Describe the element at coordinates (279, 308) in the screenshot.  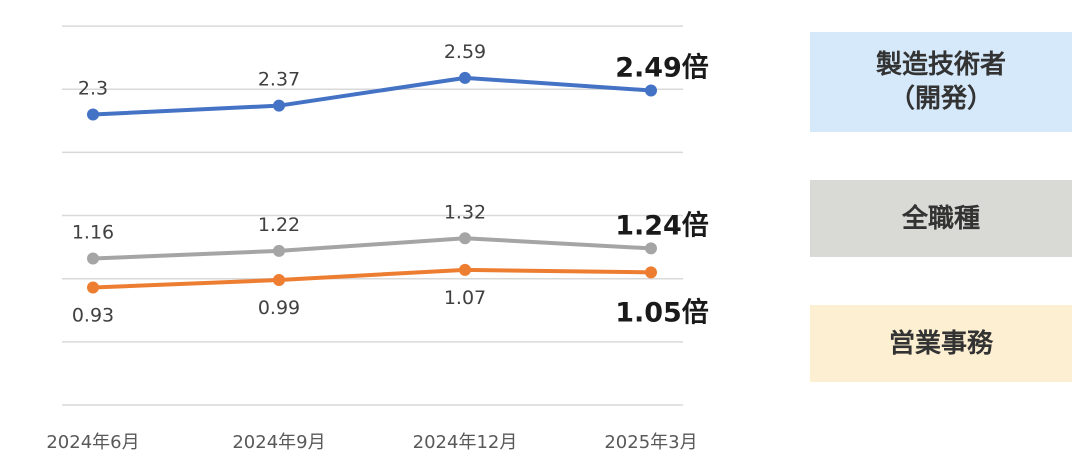
I see `data-label: 0.99` at that location.